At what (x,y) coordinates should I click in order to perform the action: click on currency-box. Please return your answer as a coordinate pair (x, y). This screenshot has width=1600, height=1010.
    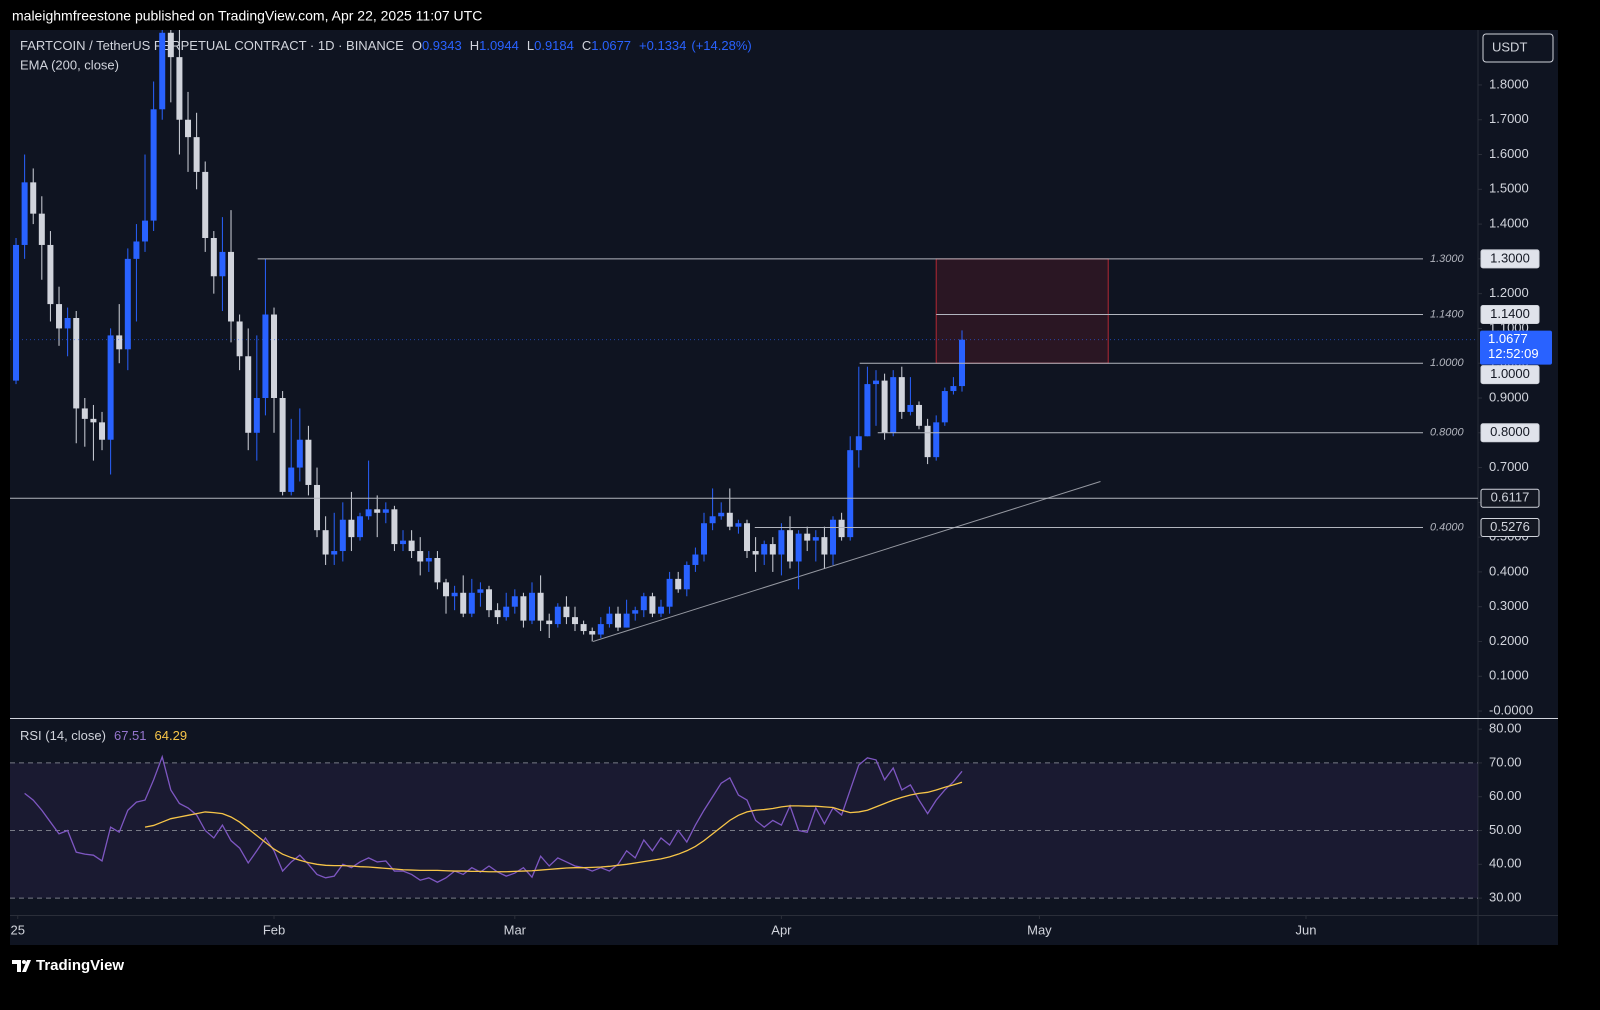
    Looking at the image, I should click on (1518, 48).